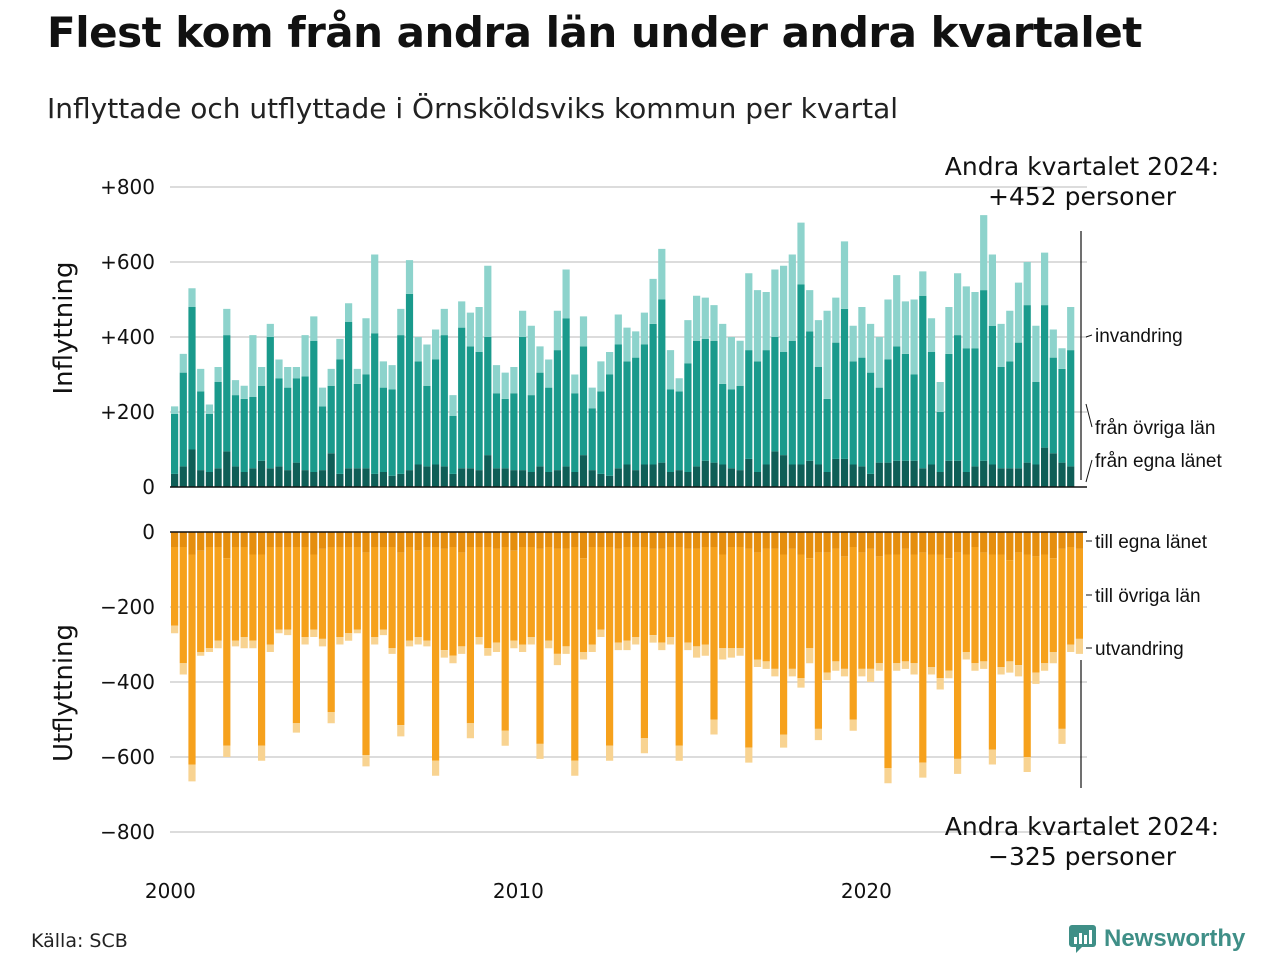  I want to click on y-tick-label-top: +800, so click(127, 187).